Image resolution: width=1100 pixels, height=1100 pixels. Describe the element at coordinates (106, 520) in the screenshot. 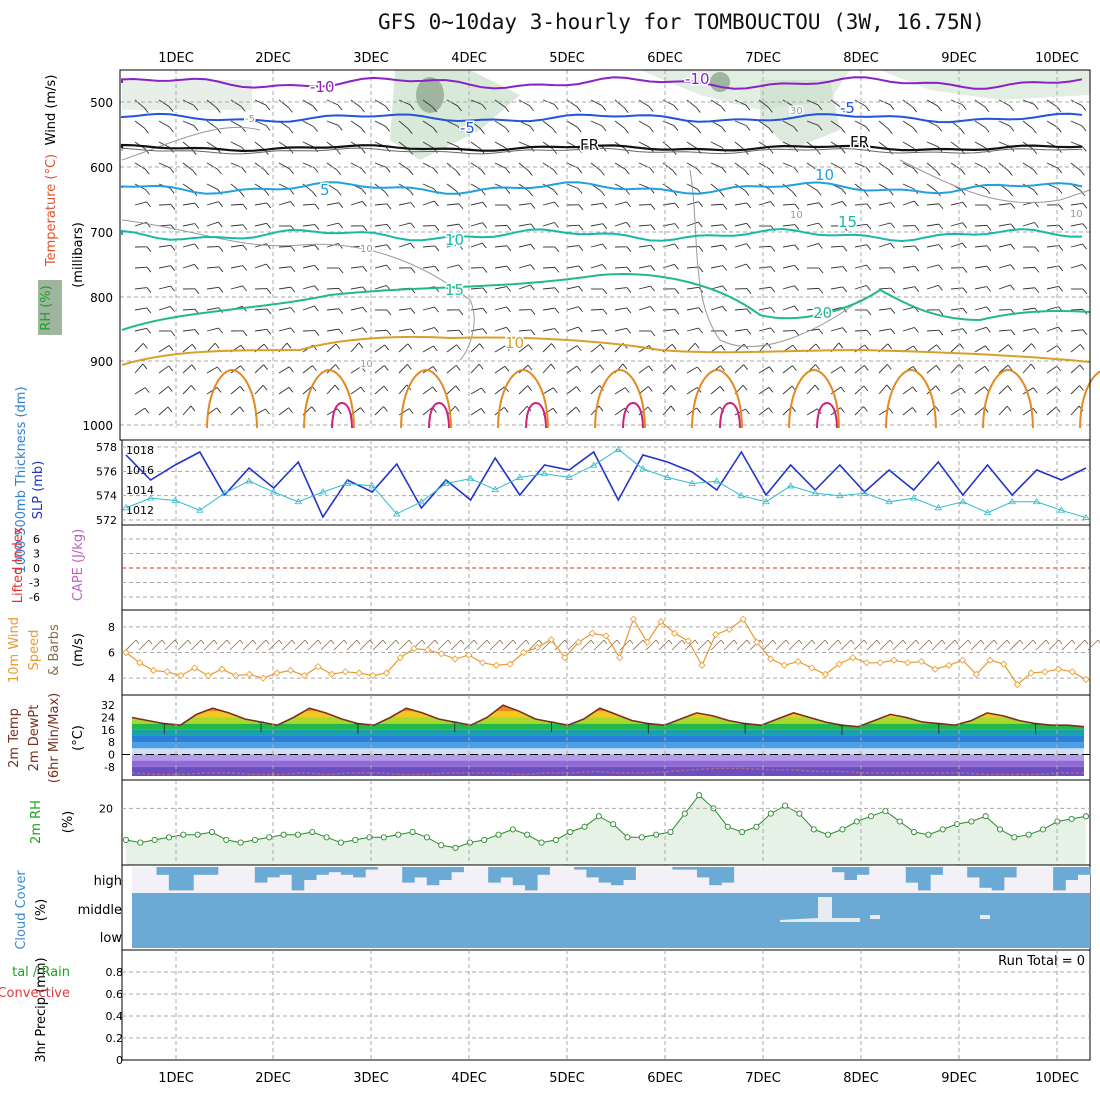

I see `thickness-tick-label: 572` at that location.